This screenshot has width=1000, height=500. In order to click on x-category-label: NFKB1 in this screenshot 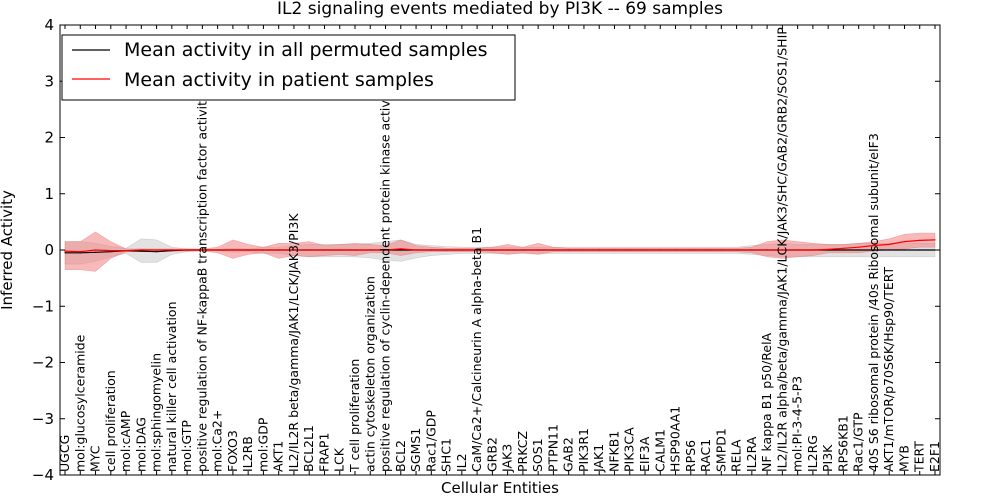, I will do `click(614, 451)`.